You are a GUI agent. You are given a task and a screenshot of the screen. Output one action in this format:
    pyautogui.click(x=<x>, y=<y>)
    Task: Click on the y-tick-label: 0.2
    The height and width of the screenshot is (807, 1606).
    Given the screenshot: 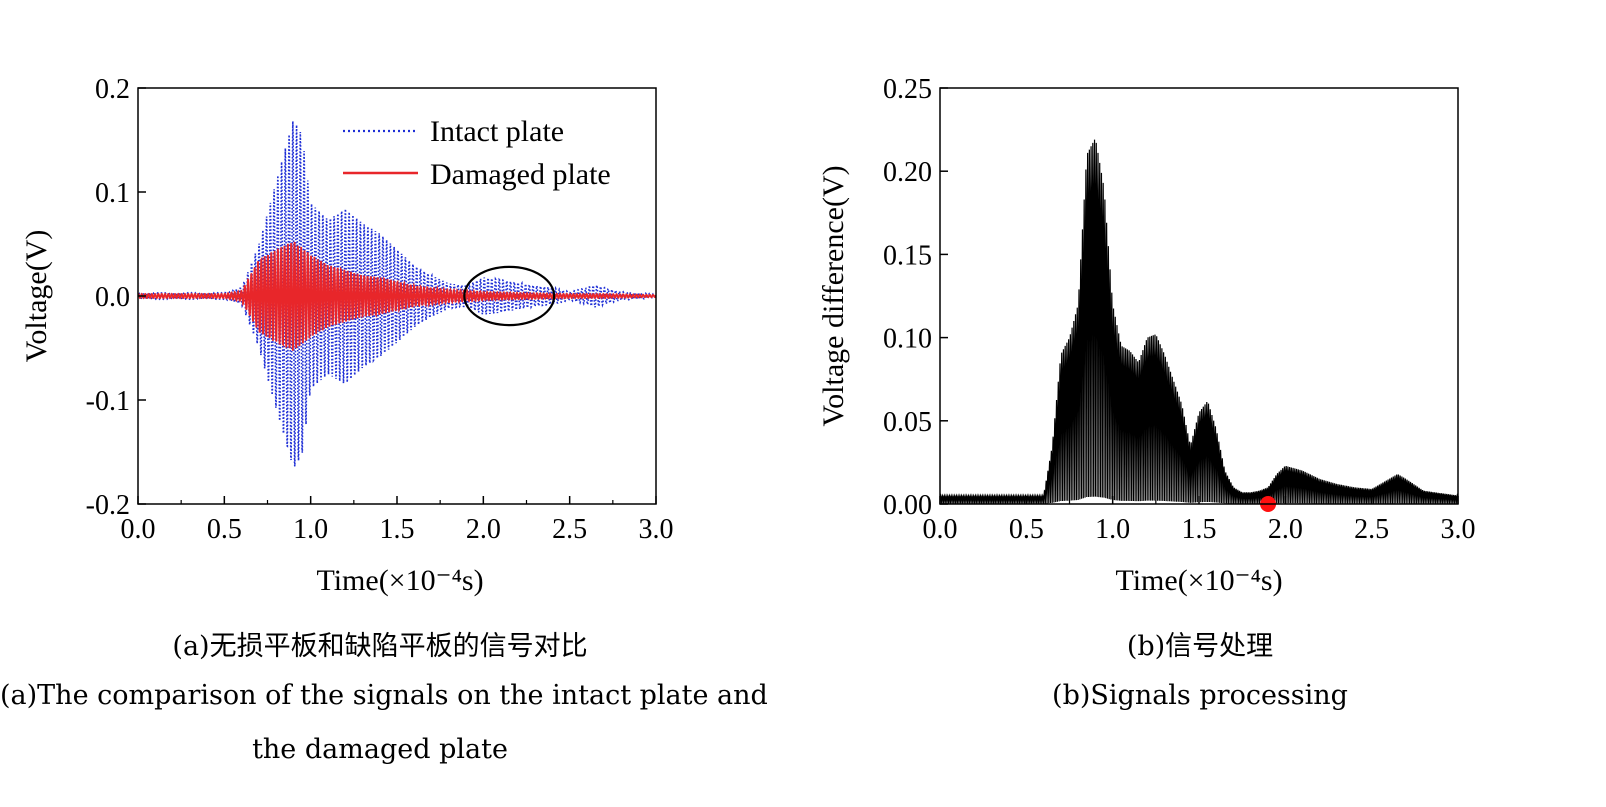 What is the action you would take?
    pyautogui.click(x=112, y=89)
    